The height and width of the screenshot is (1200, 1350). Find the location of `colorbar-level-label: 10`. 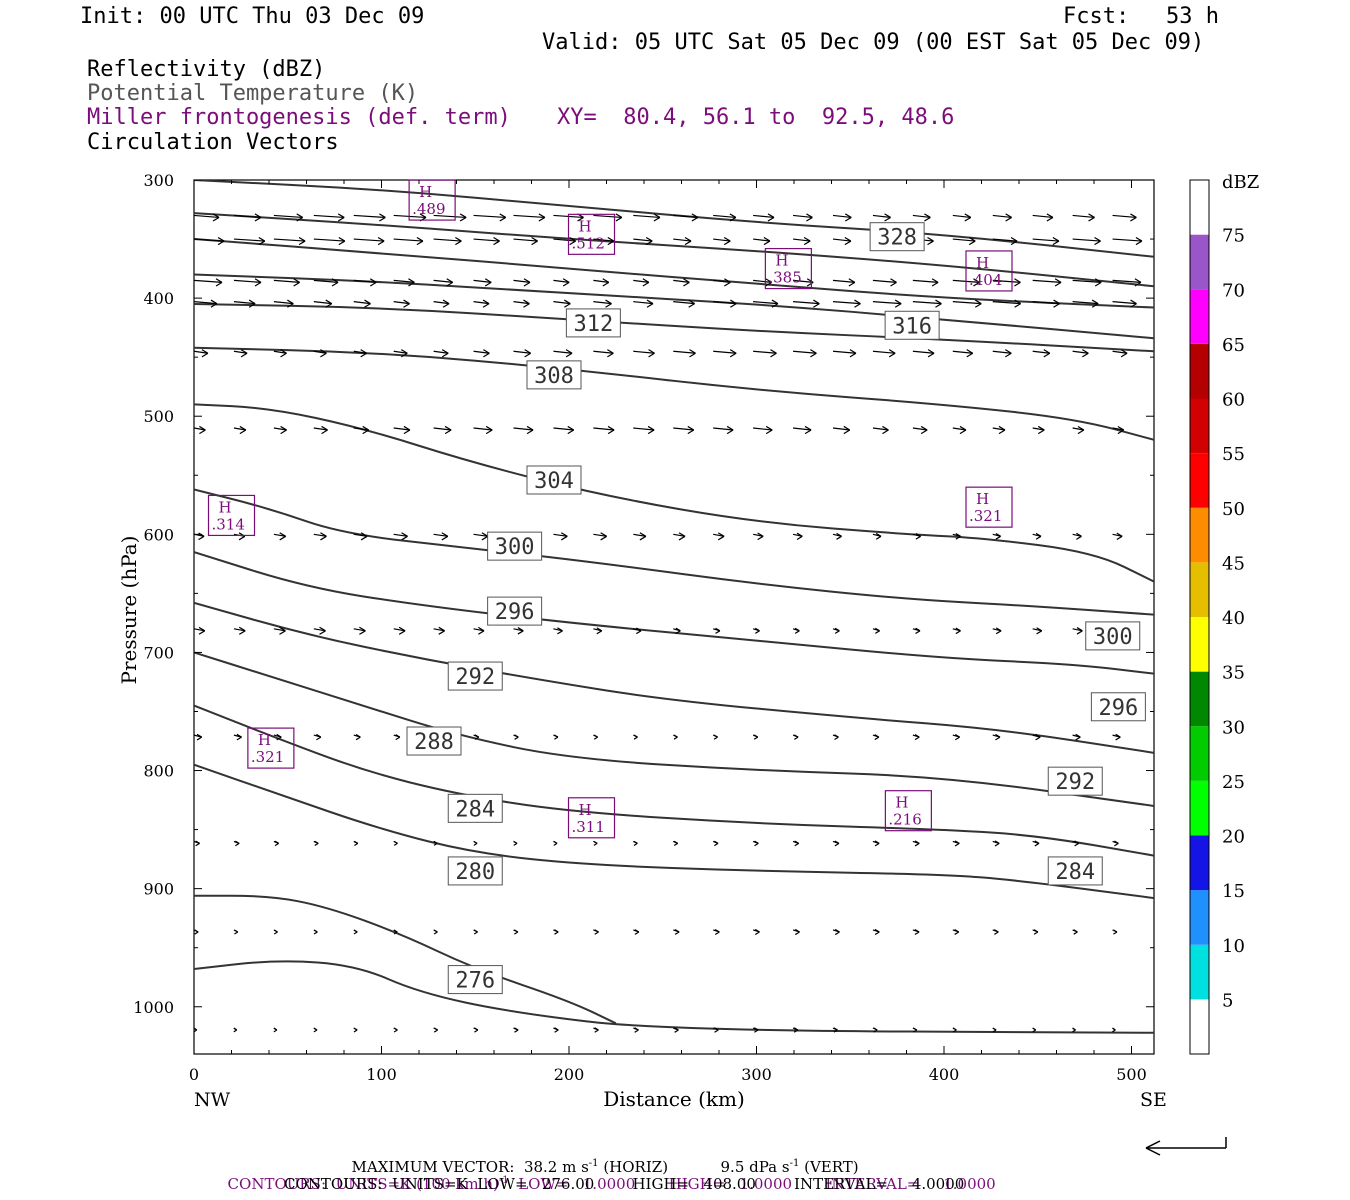

colorbar-level-label: 10 is located at coordinates (1233, 946).